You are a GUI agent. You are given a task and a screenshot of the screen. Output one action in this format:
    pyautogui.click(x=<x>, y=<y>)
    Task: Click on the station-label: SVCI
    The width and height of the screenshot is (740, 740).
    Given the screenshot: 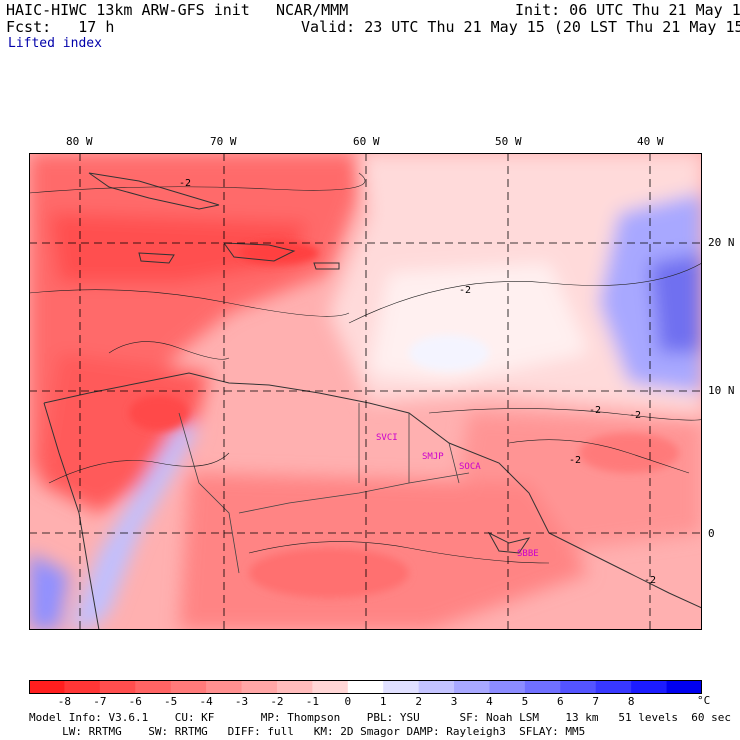 What is the action you would take?
    pyautogui.click(x=387, y=438)
    